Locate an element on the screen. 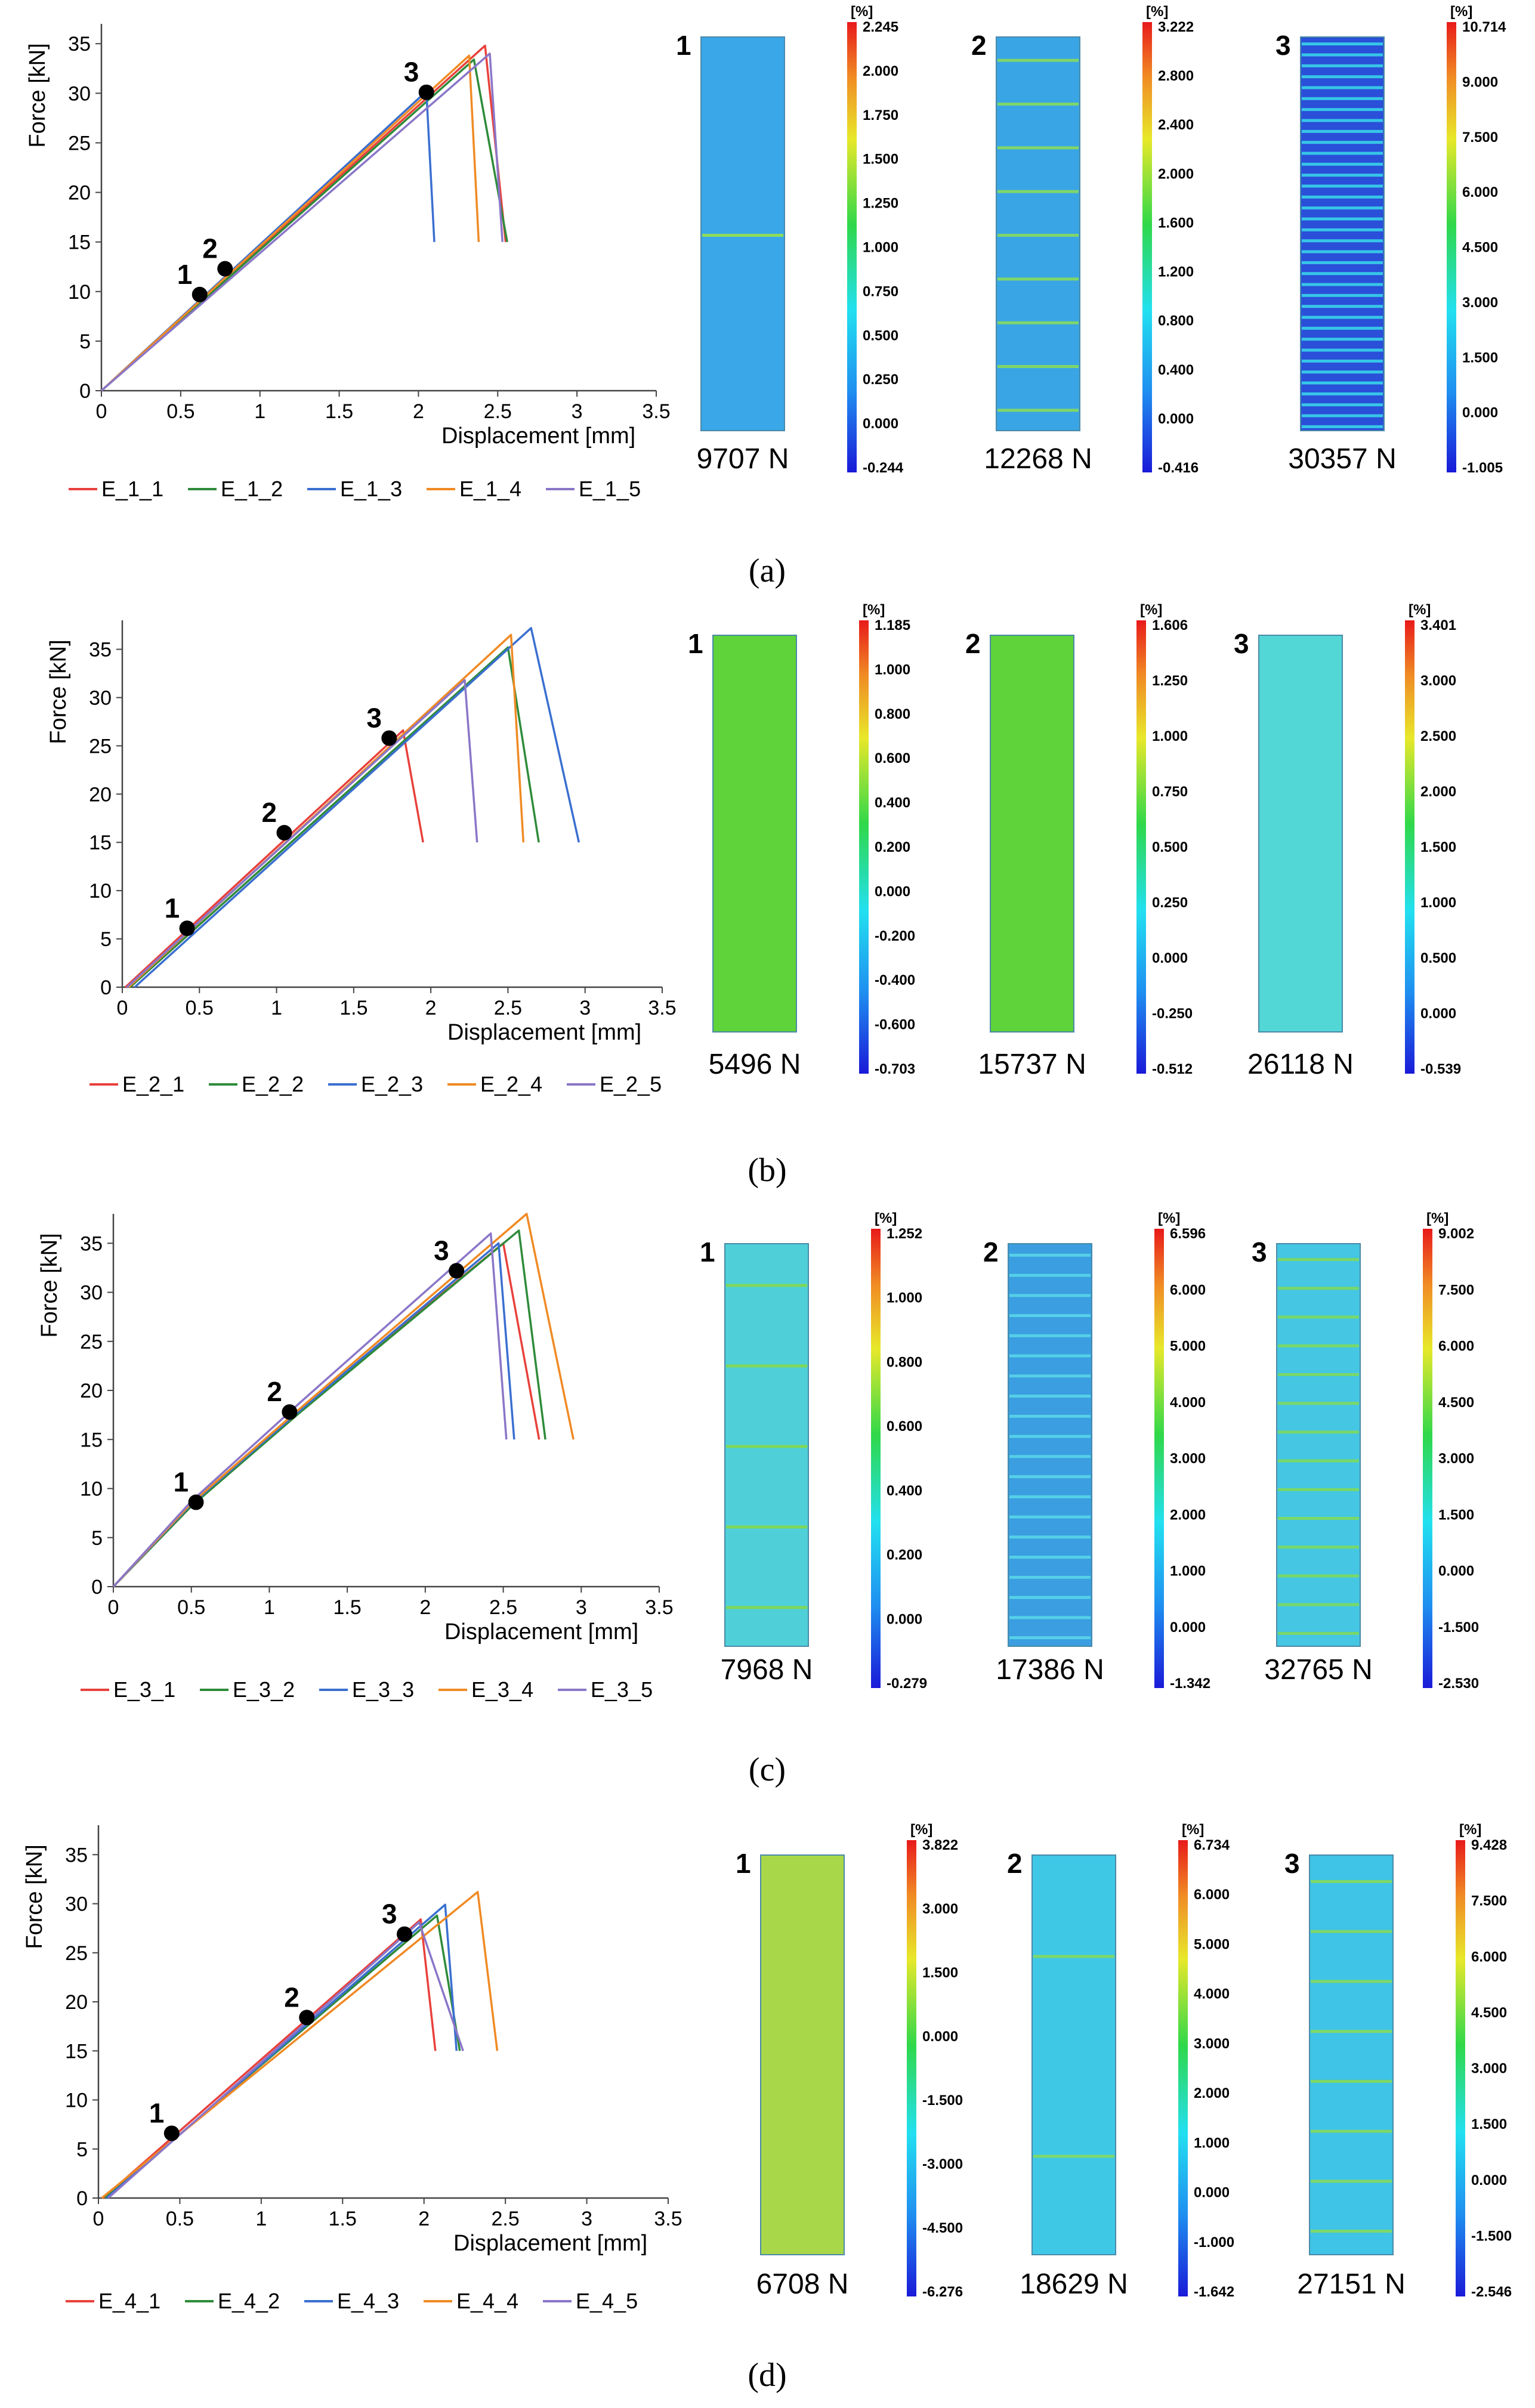 This screenshot has width=1535, height=2408. legend-item-E_4_3: E_4_3 is located at coordinates (351, 2301).